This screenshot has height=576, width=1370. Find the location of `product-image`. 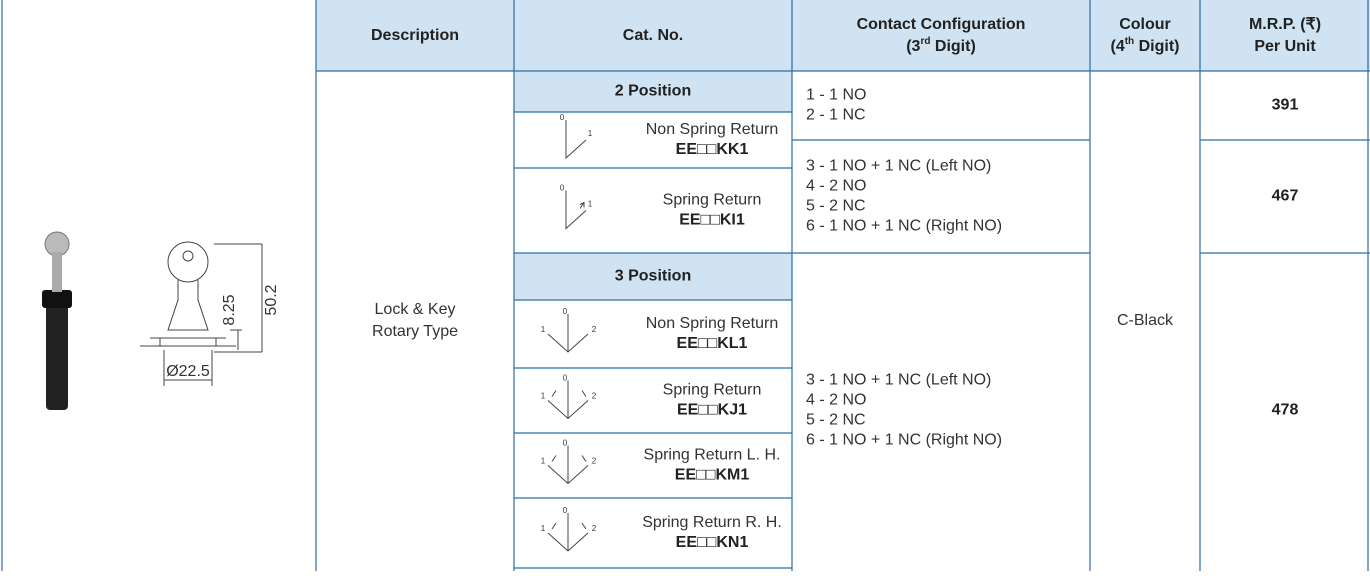

product-image is located at coordinates (57, 320).